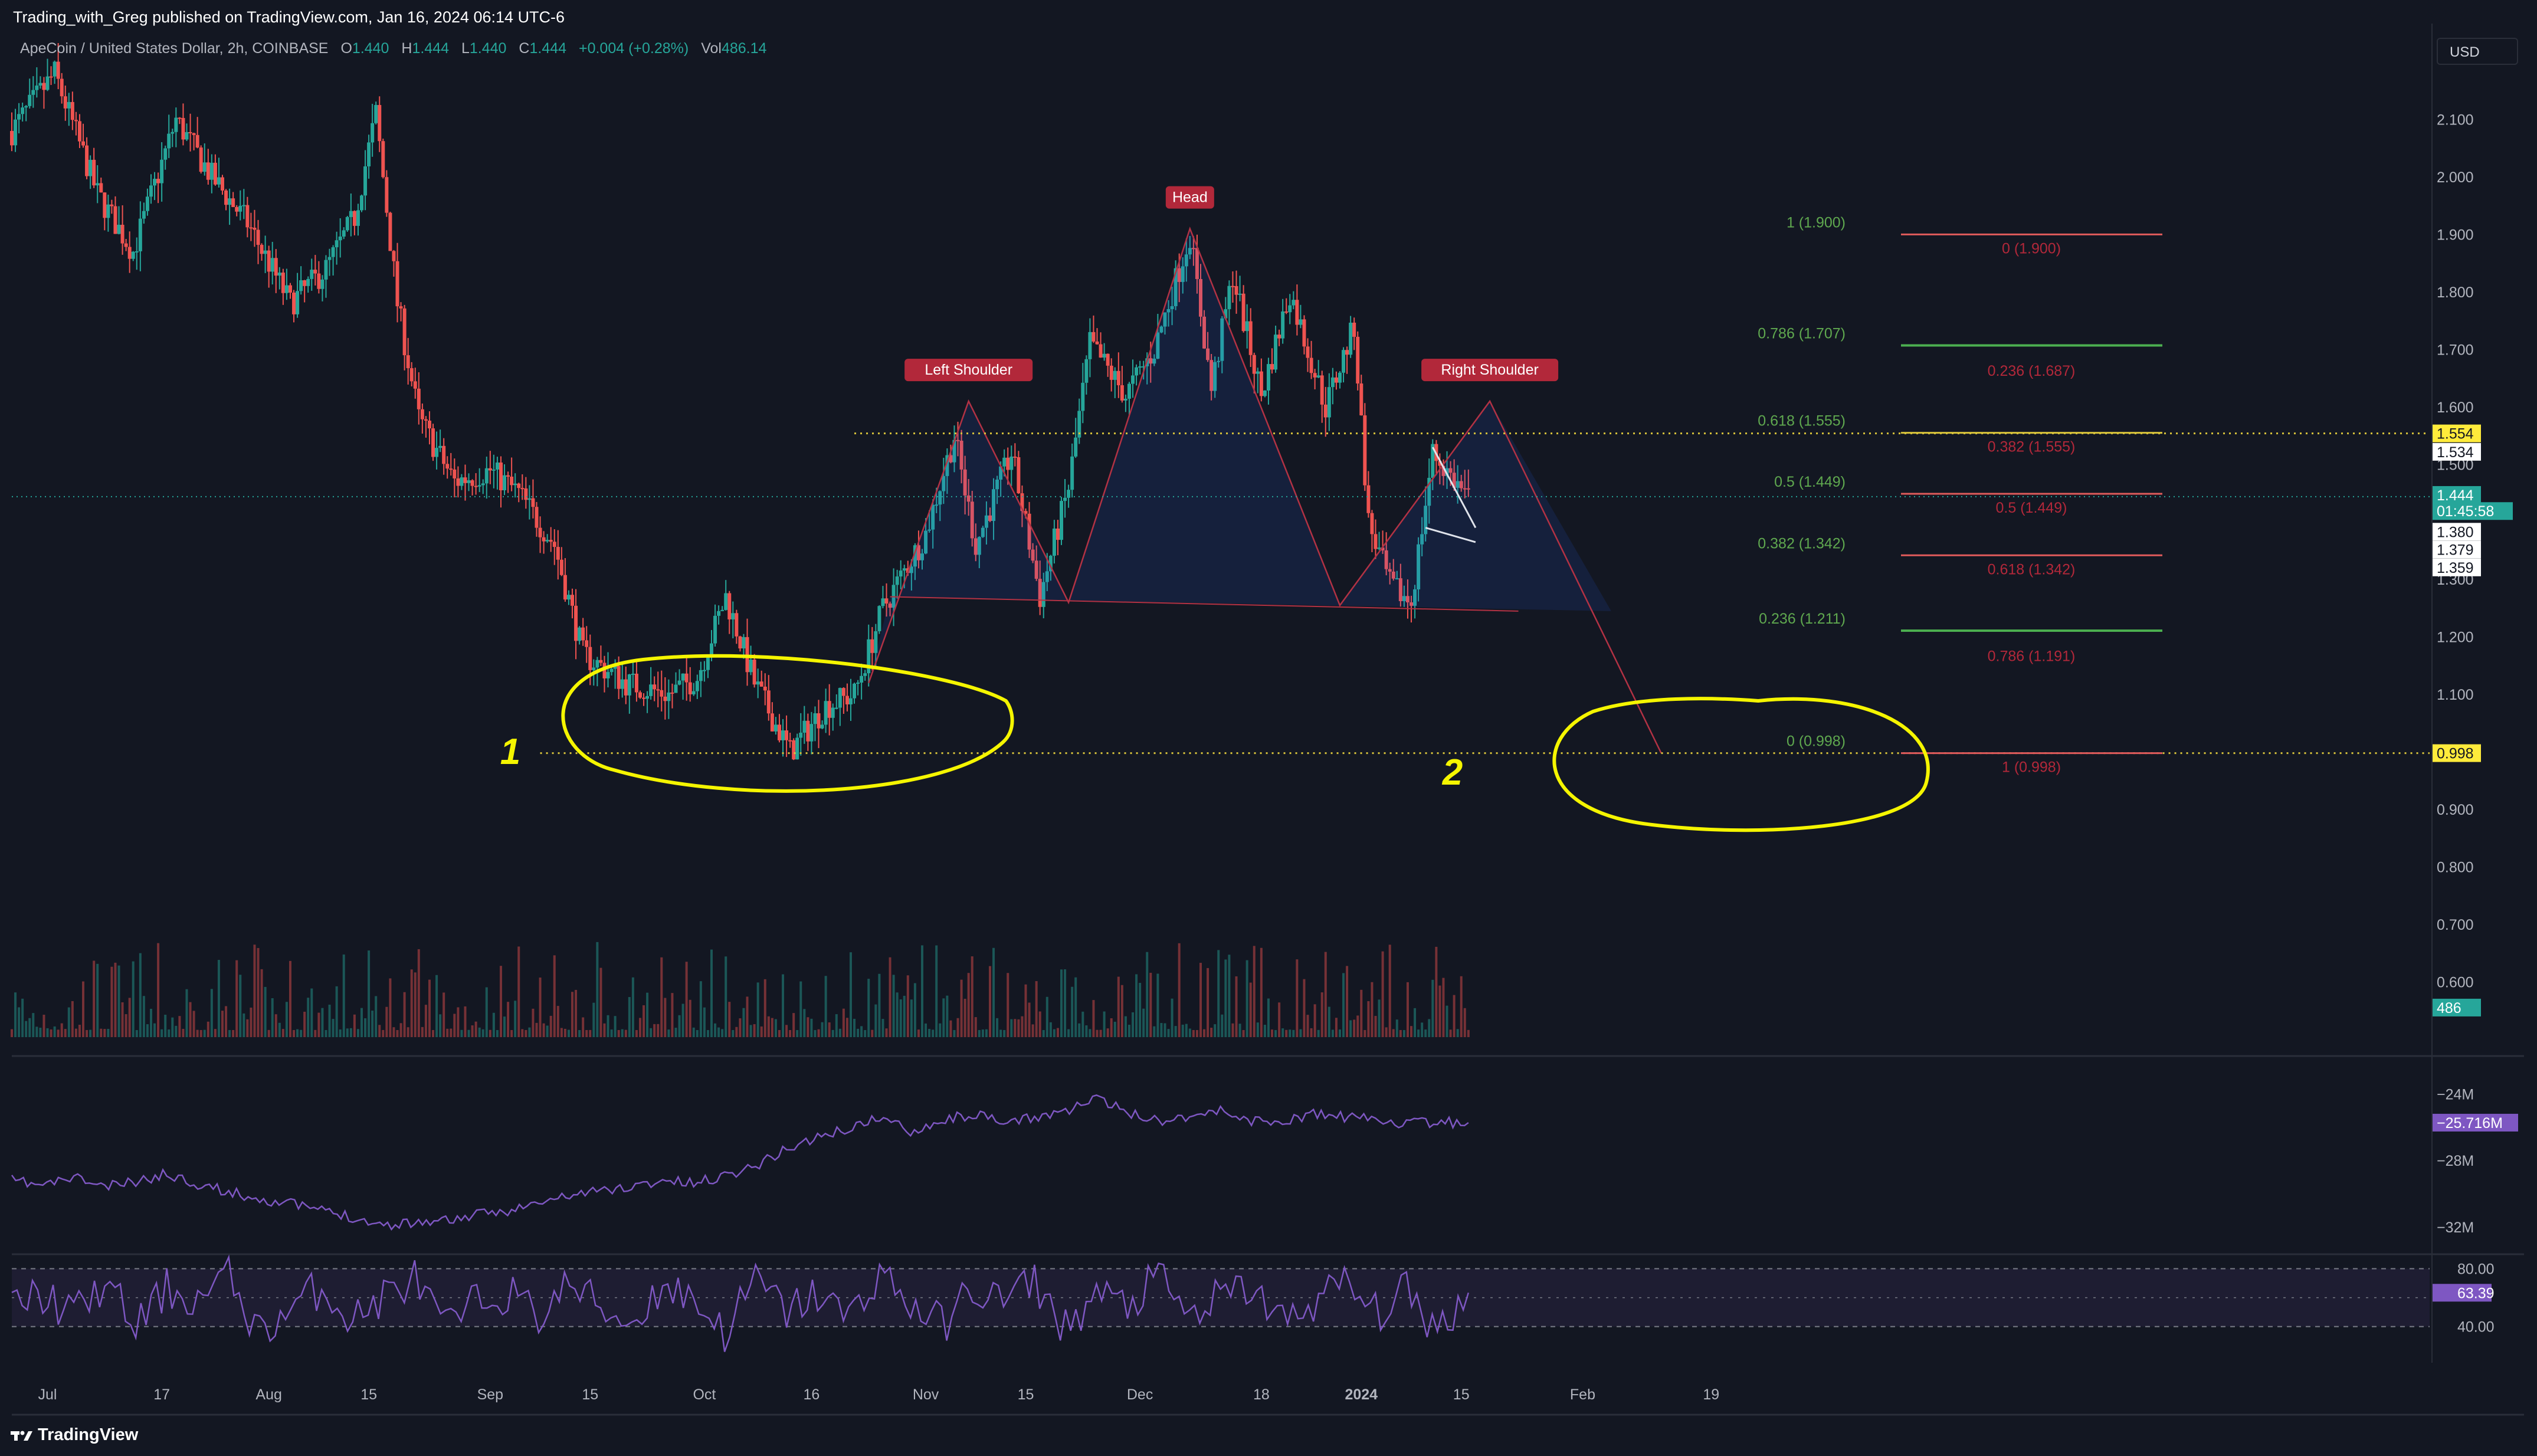 This screenshot has width=2537, height=1456. What do you see at coordinates (968, 370) in the screenshot?
I see `pattern-label: Left Shoulder` at bounding box center [968, 370].